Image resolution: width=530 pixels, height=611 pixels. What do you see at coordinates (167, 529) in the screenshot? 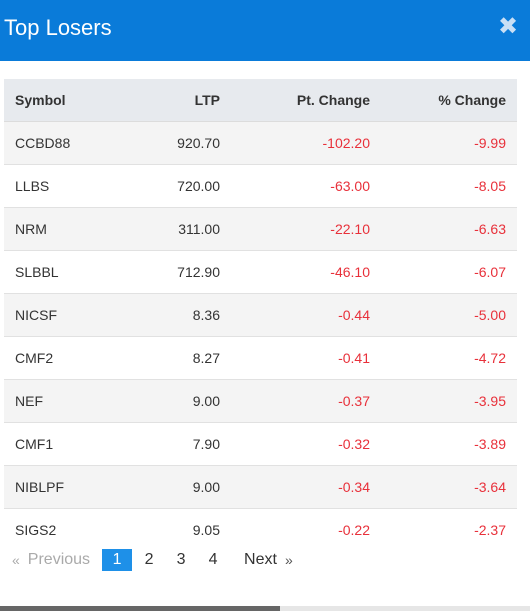
I see `cell-ltp: 9.05` at bounding box center [167, 529].